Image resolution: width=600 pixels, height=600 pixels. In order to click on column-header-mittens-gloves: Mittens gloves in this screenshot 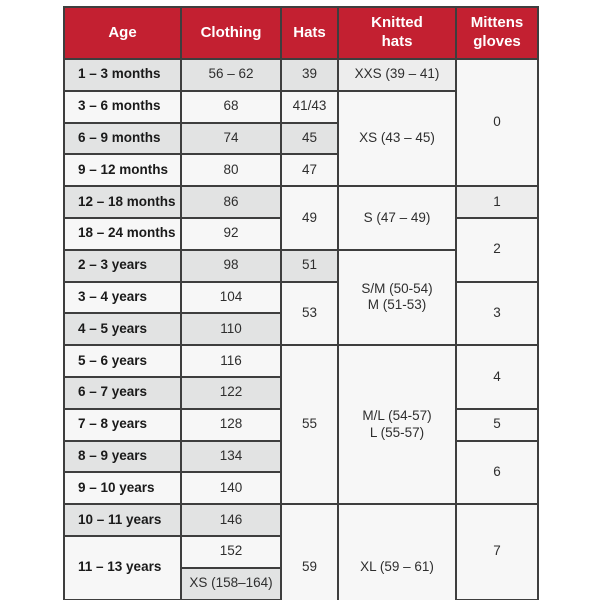, I will do `click(497, 33)`.